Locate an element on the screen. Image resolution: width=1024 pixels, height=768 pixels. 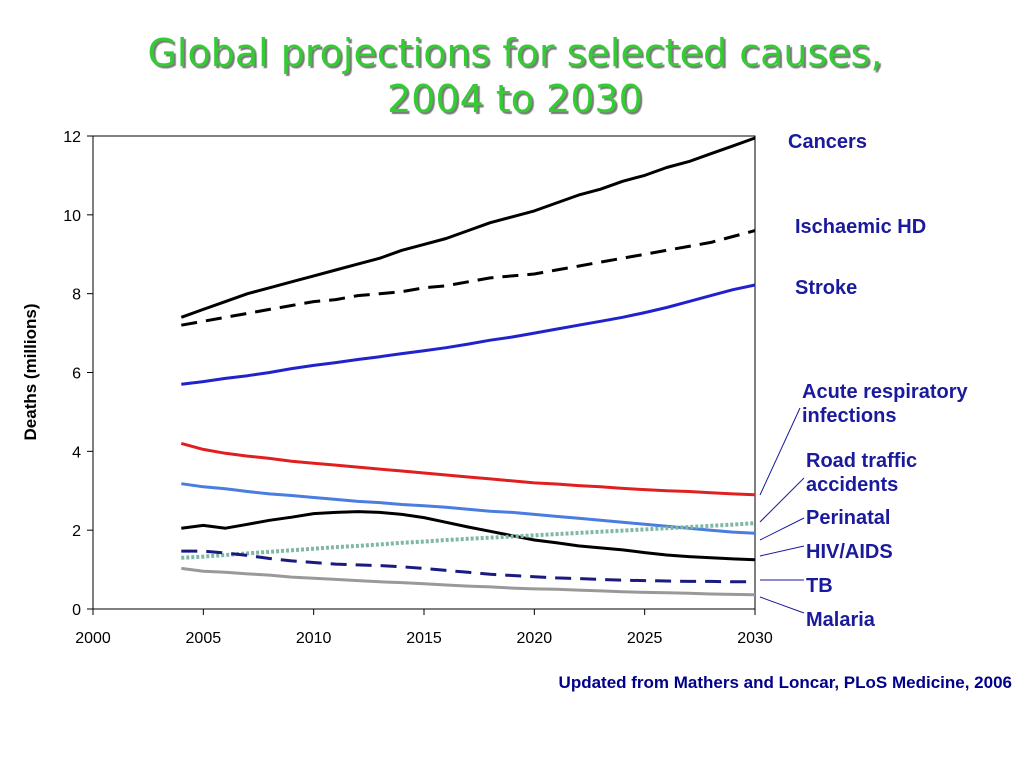
series-line-cancers is located at coordinates (468, 227).